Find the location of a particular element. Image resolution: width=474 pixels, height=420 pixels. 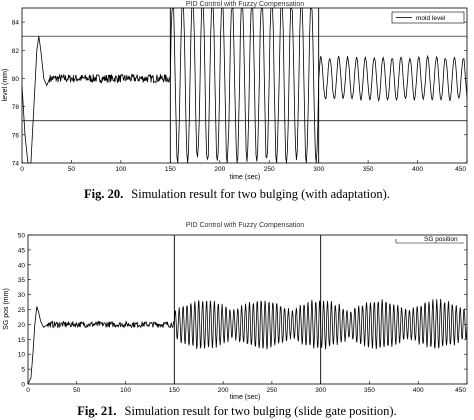

y-tick-label: 5 is located at coordinates (23, 370).